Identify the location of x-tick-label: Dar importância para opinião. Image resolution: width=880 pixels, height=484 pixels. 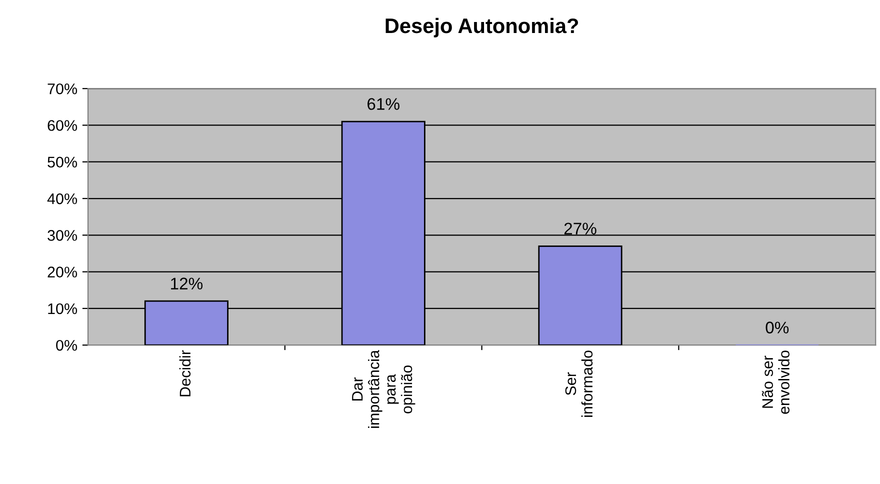
(384, 389).